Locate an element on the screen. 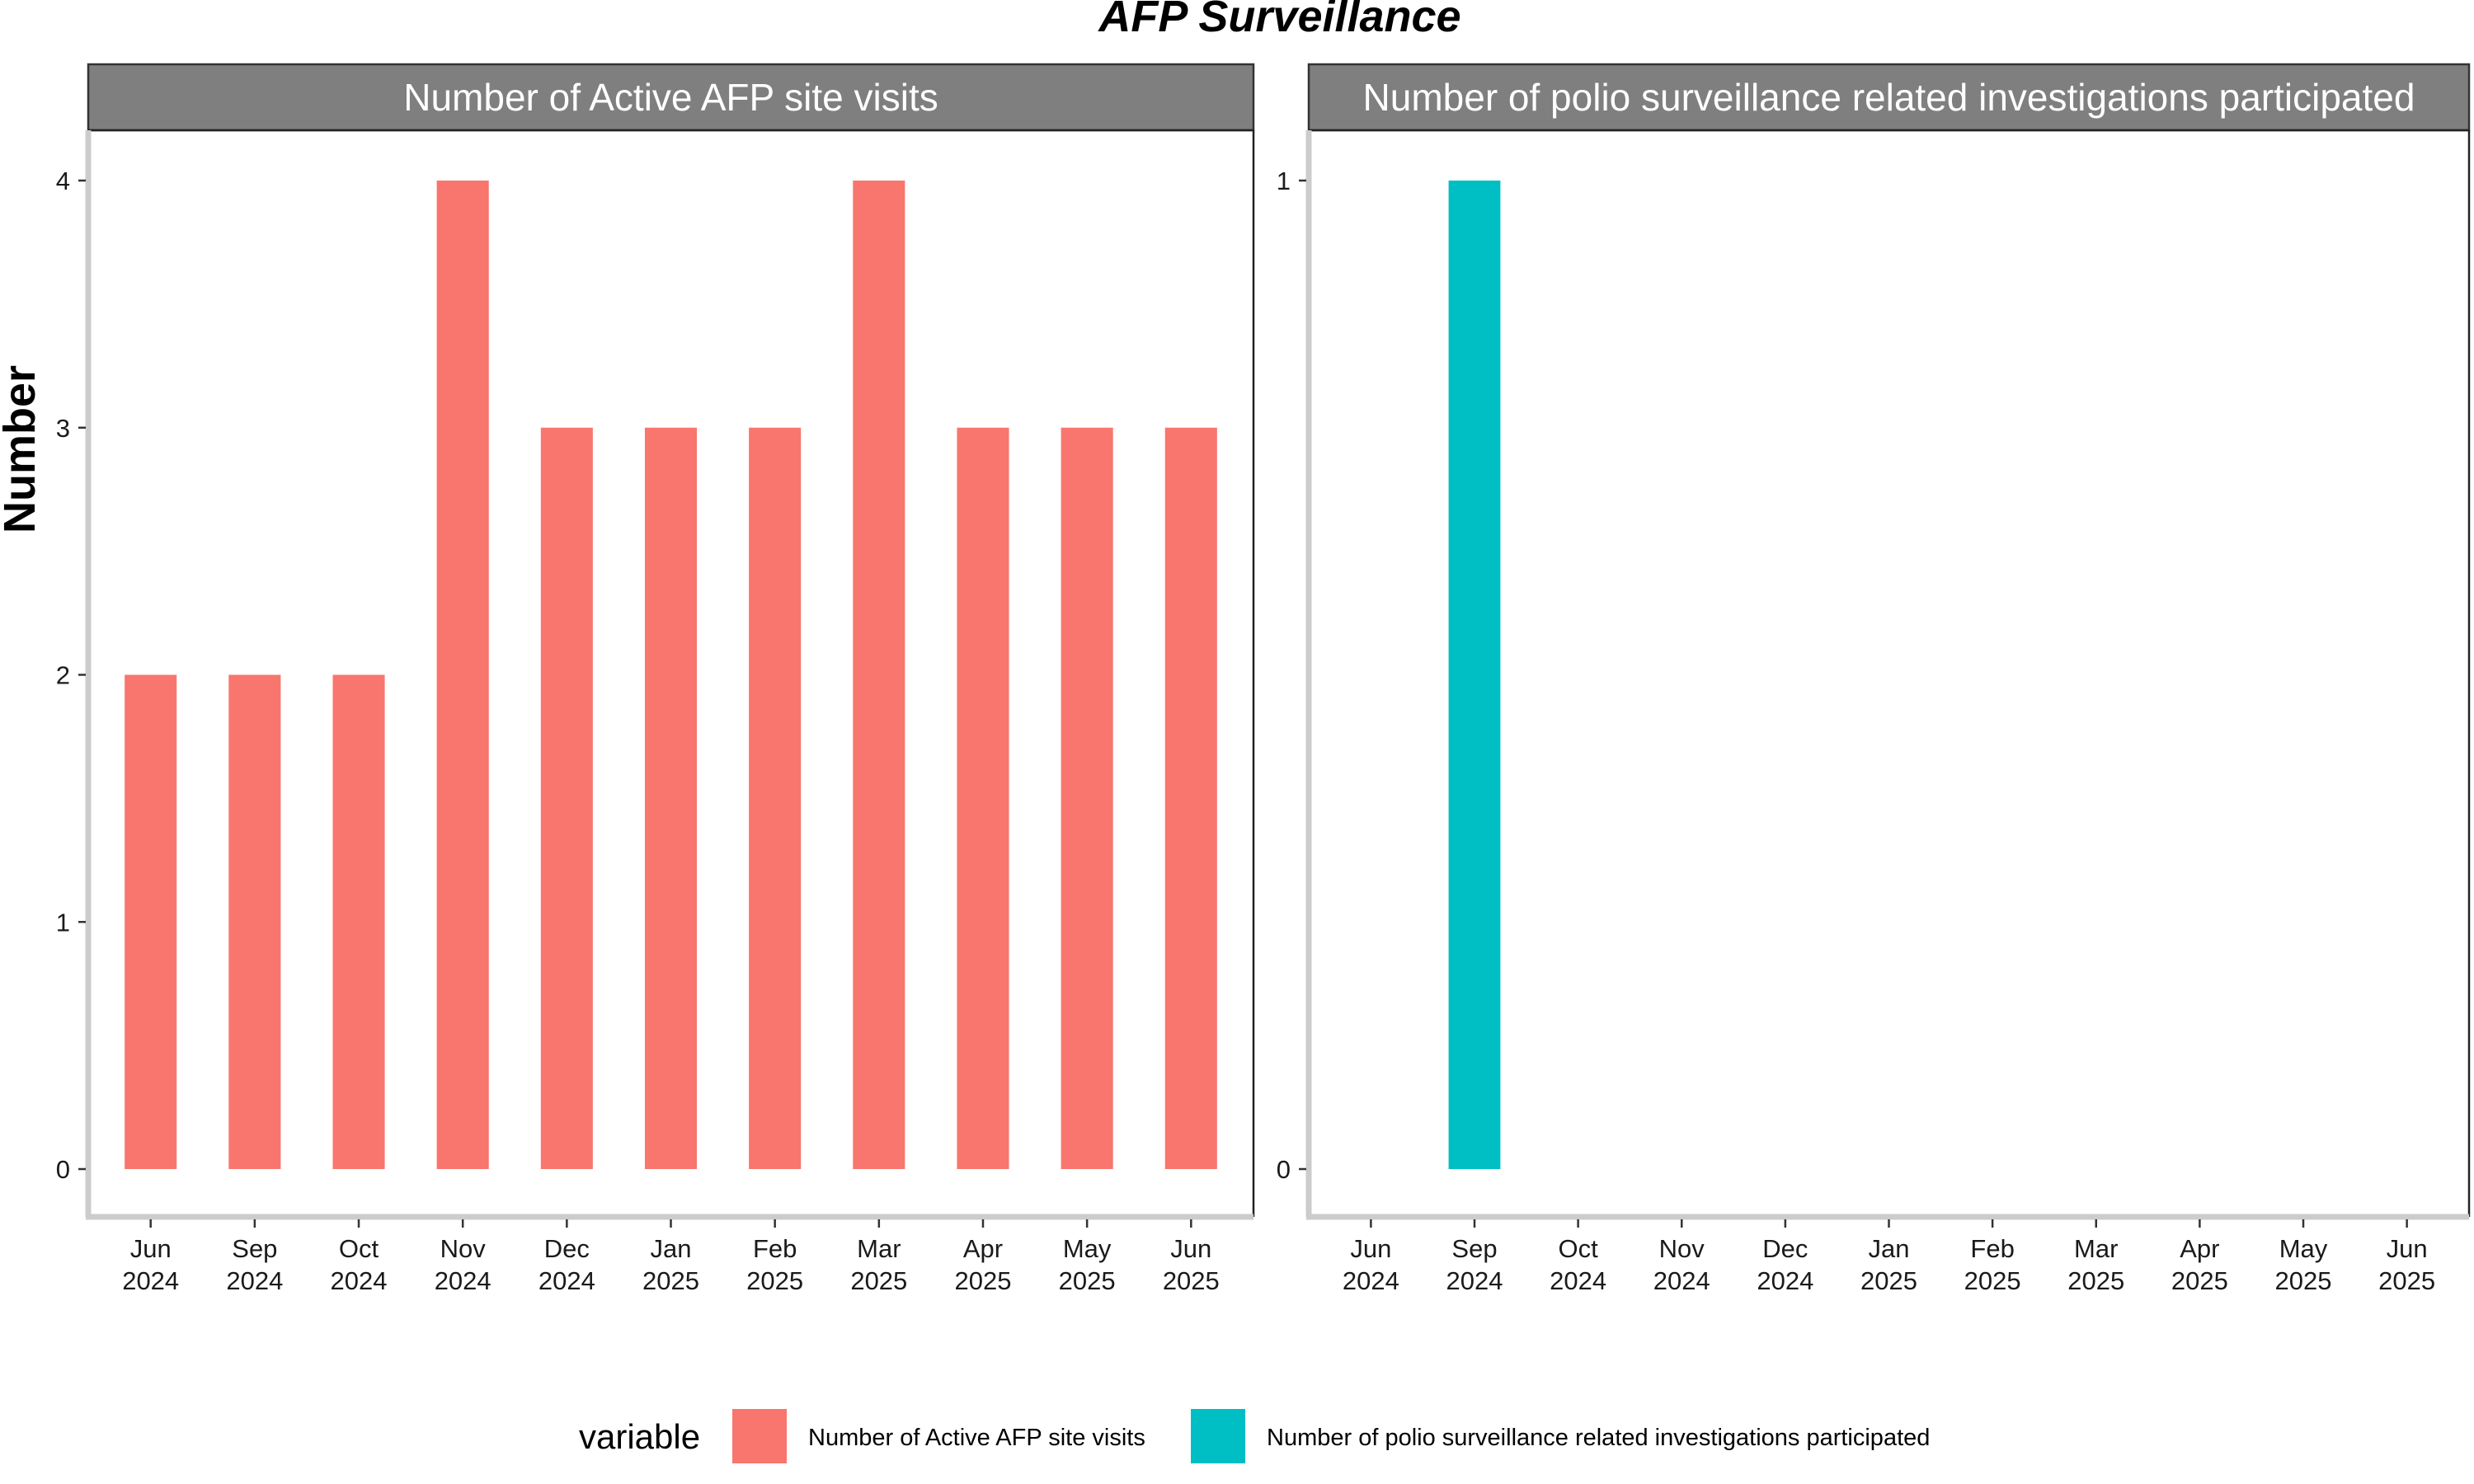  facet-strip-label: Number of Active AFP site visits is located at coordinates (670, 97).